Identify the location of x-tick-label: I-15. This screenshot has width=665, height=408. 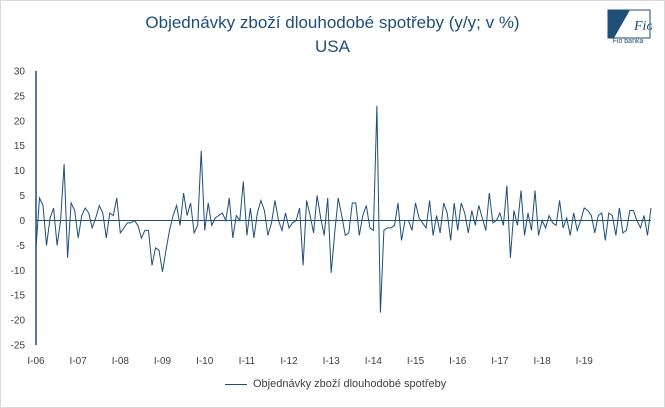
(416, 361).